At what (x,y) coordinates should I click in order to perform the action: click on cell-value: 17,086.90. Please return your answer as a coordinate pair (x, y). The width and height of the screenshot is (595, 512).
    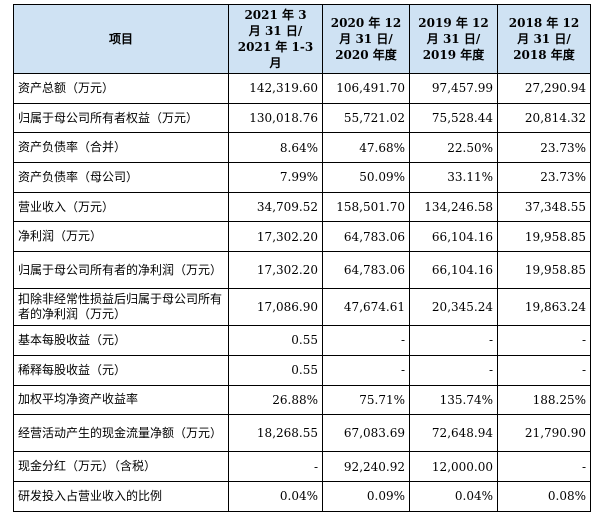
    Looking at the image, I should click on (275, 307).